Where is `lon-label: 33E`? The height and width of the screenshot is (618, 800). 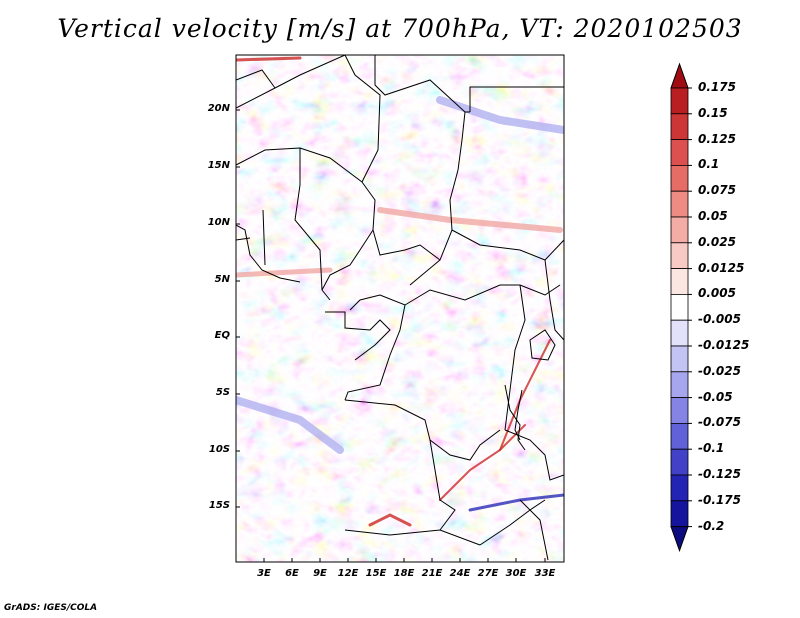 lon-label: 33E is located at coordinates (545, 573).